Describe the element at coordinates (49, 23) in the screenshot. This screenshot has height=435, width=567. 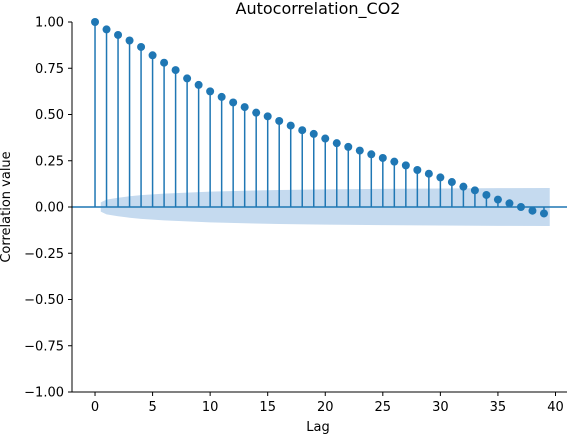
I see `y-tick-label: 1.00` at that location.